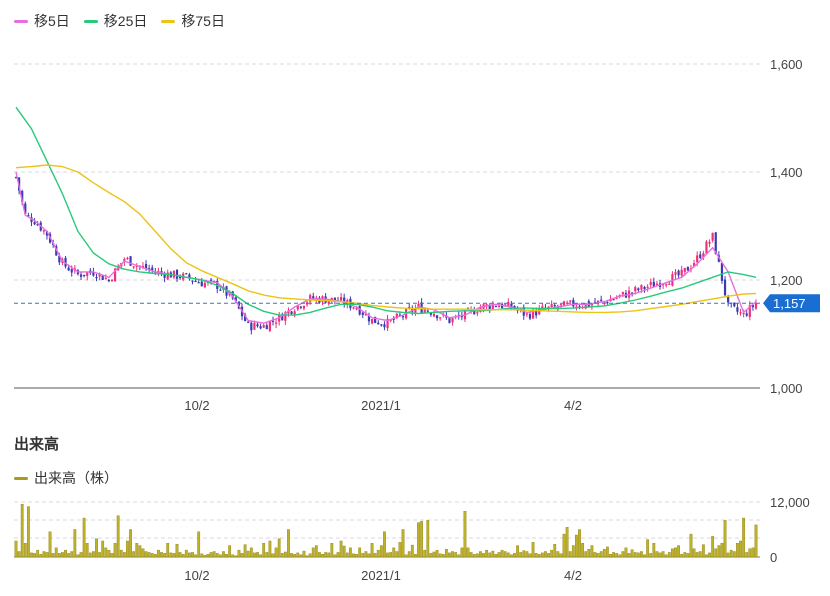  I want to click on price-tick-label: 1,200, so click(786, 280).